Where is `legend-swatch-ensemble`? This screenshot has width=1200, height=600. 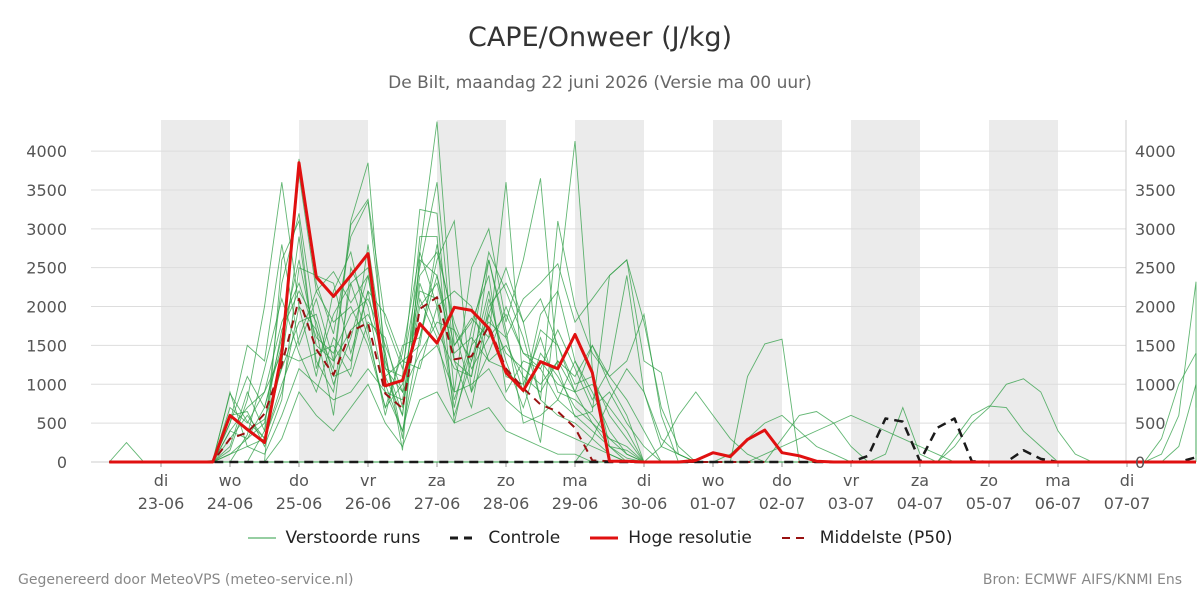 legend-swatch-ensemble is located at coordinates (261, 538).